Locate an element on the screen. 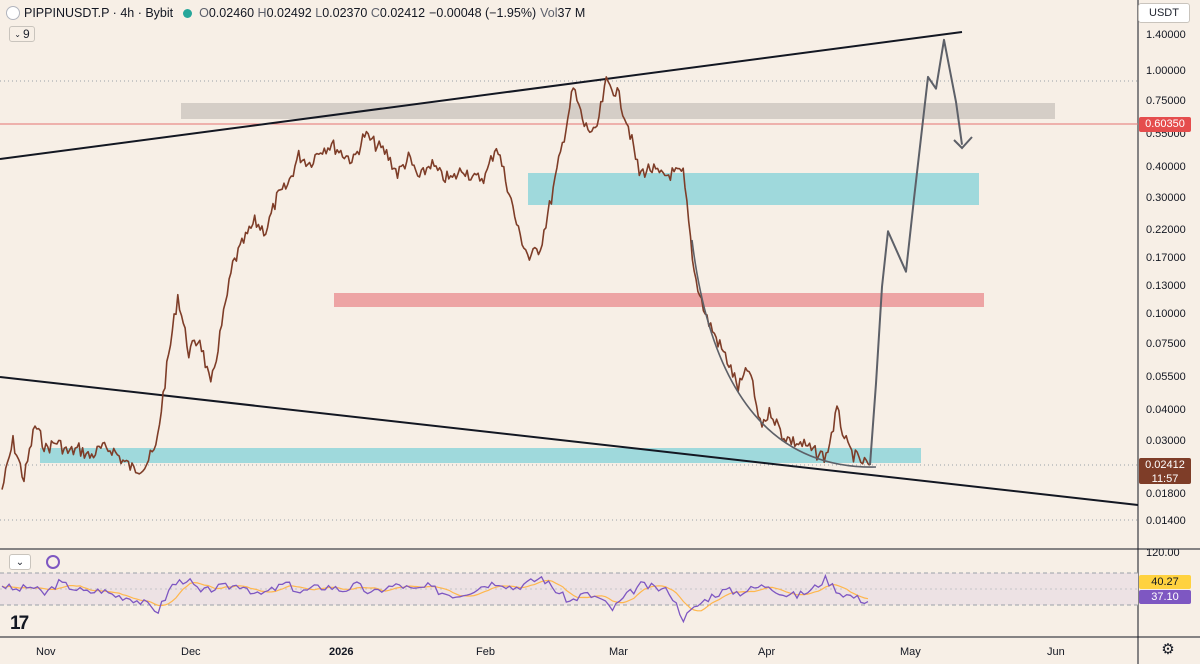 The image size is (1200, 664). price-tick-label: 0.03000 is located at coordinates (1166, 440).